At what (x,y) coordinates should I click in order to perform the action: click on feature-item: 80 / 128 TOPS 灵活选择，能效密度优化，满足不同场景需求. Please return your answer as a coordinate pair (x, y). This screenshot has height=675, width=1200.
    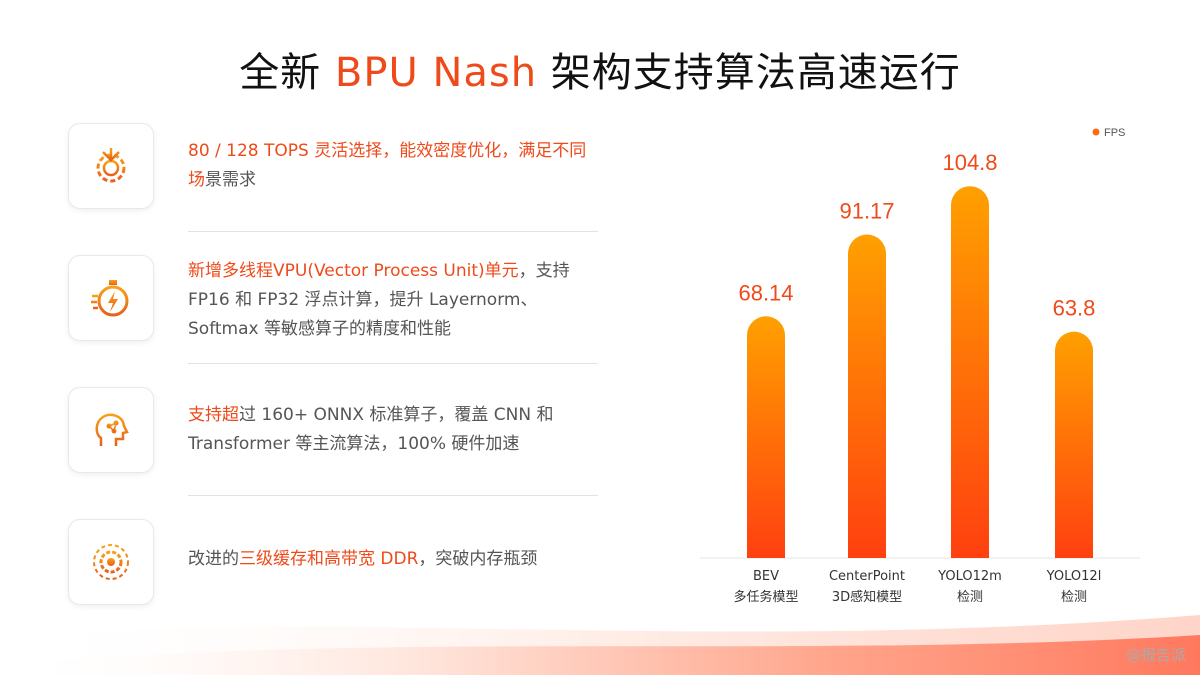
    Looking at the image, I should click on (333, 189).